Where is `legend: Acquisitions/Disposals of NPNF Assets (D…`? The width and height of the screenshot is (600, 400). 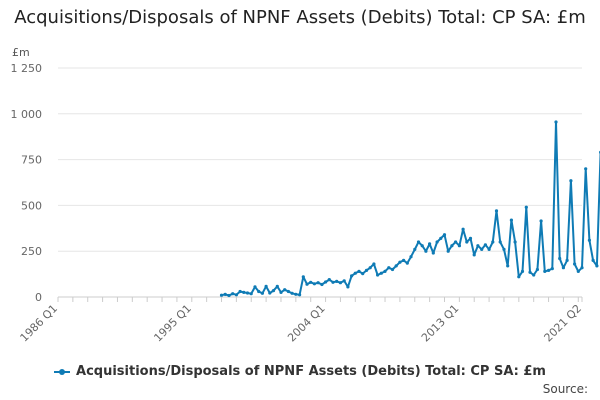
legend: Acquisitions/Disposals of NPNF Assets (D… is located at coordinates (300, 371).